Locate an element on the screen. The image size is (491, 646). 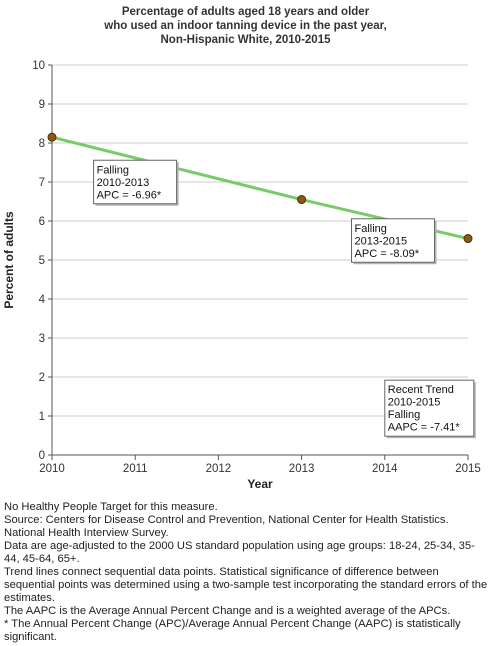
annotation-text: AAPC = -7.41* is located at coordinates (424, 428).